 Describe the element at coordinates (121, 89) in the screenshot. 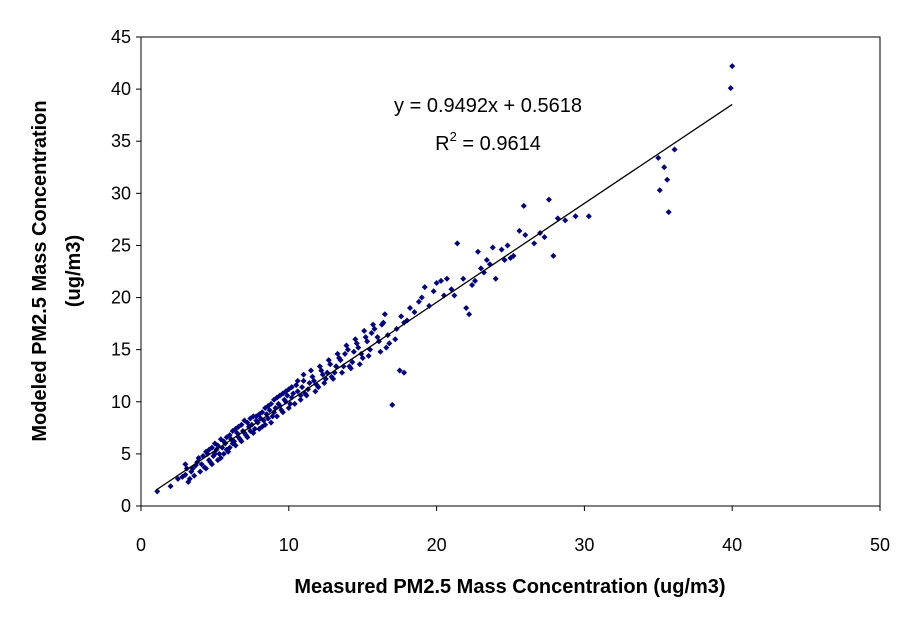

I see `y-tick-label: 40` at that location.